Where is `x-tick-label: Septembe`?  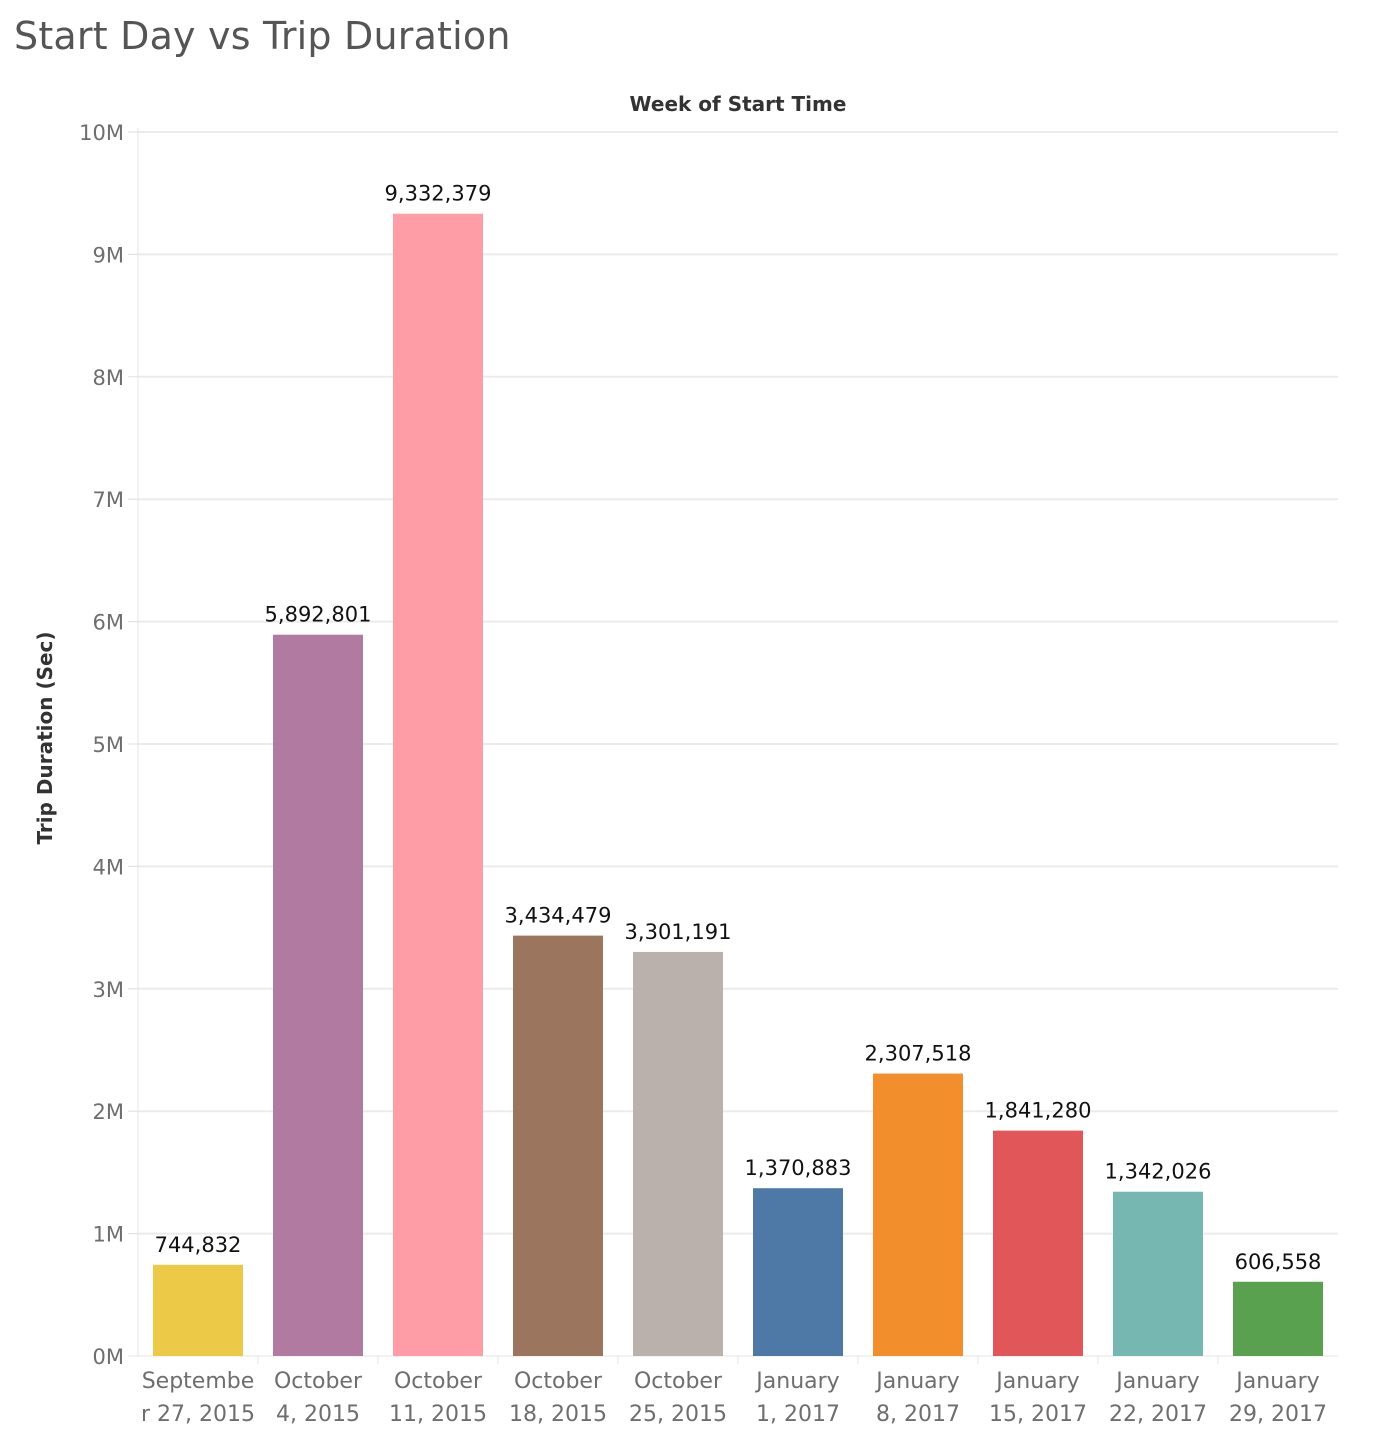
x-tick-label: Septembe is located at coordinates (198, 1381).